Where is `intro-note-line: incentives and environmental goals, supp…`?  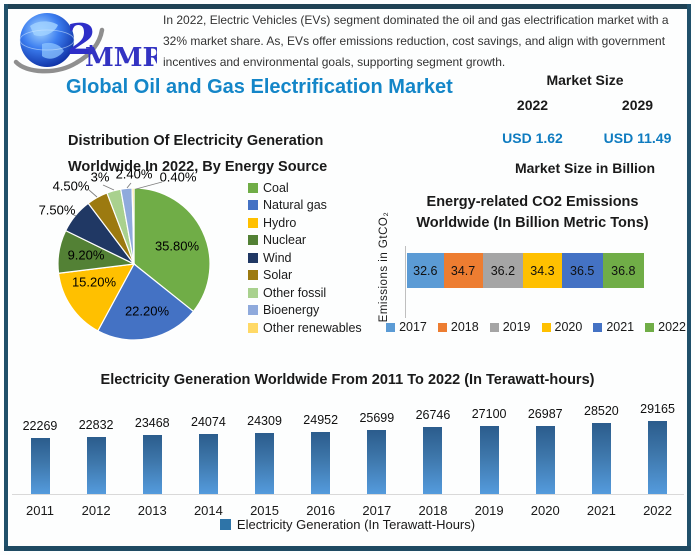 intro-note-line: incentives and environmental goals, supp… is located at coordinates (334, 62).